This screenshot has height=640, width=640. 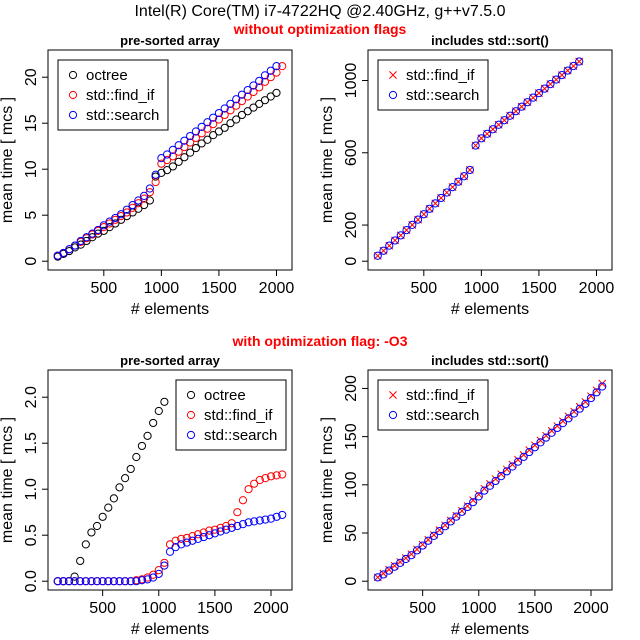 I want to click on legend-marker, so click(x=191, y=415).